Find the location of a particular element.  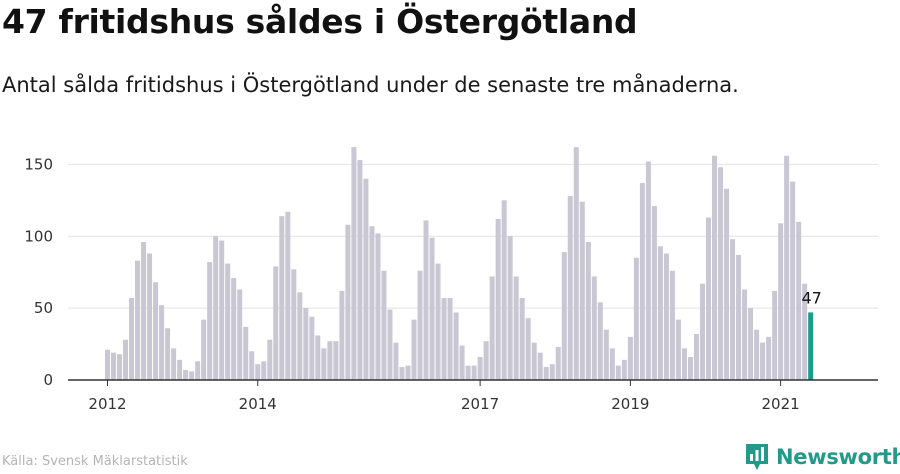

data-labels: 47 is located at coordinates (811, 297).